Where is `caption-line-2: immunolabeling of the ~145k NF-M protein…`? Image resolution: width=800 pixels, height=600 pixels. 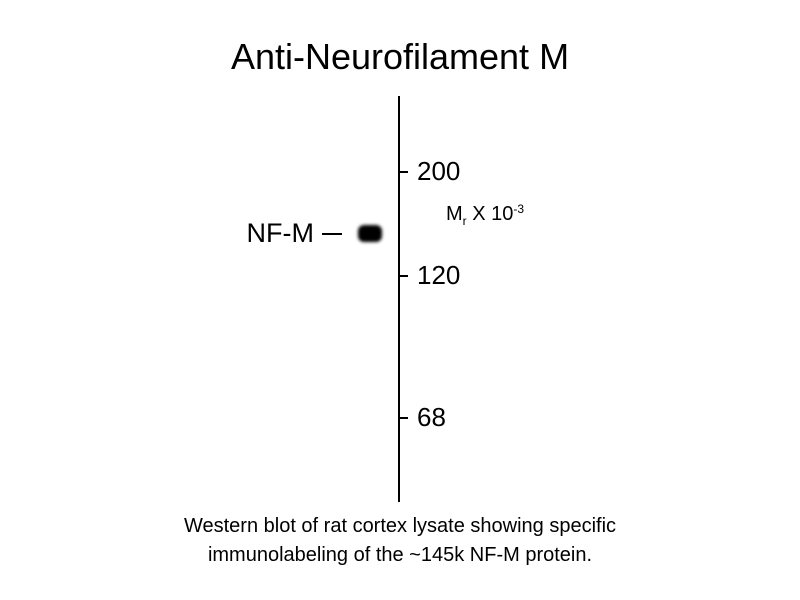
caption-line-2: immunolabeling of the ~145k NF-M protein… is located at coordinates (400, 555).